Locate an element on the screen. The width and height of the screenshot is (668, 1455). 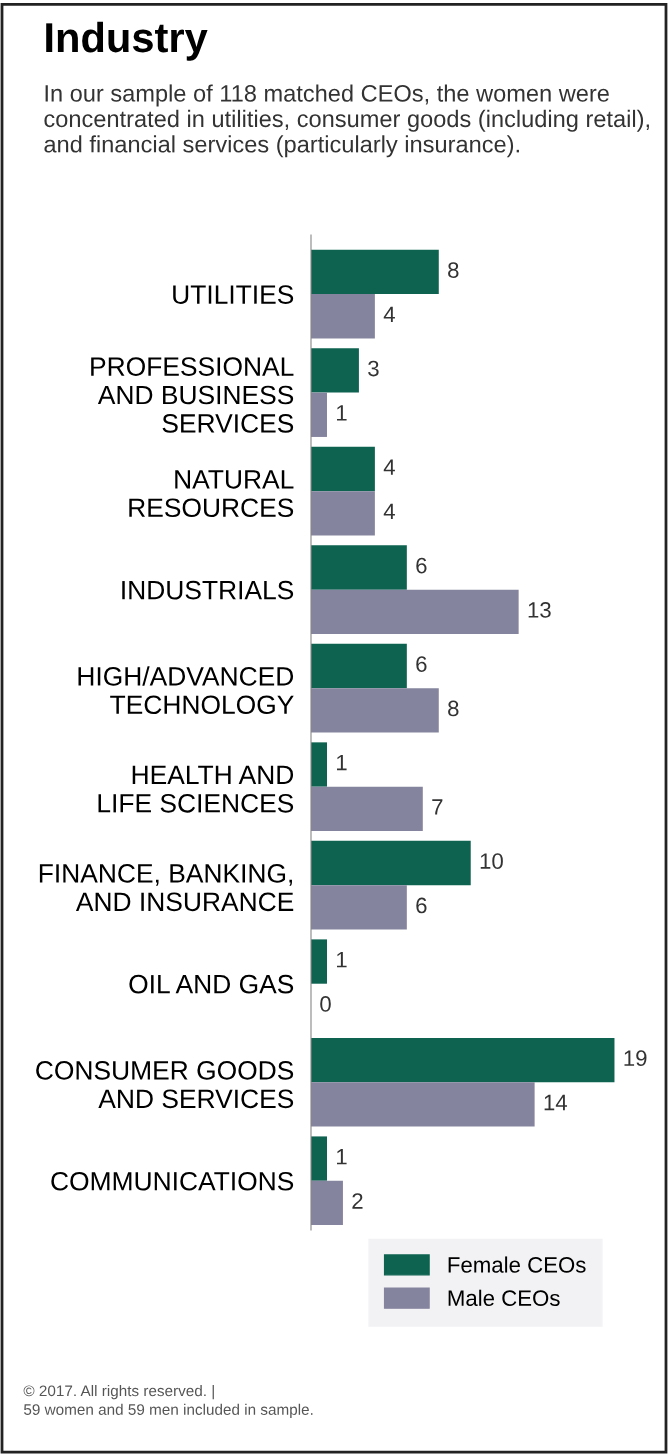
data-label: 2 is located at coordinates (357, 1201).